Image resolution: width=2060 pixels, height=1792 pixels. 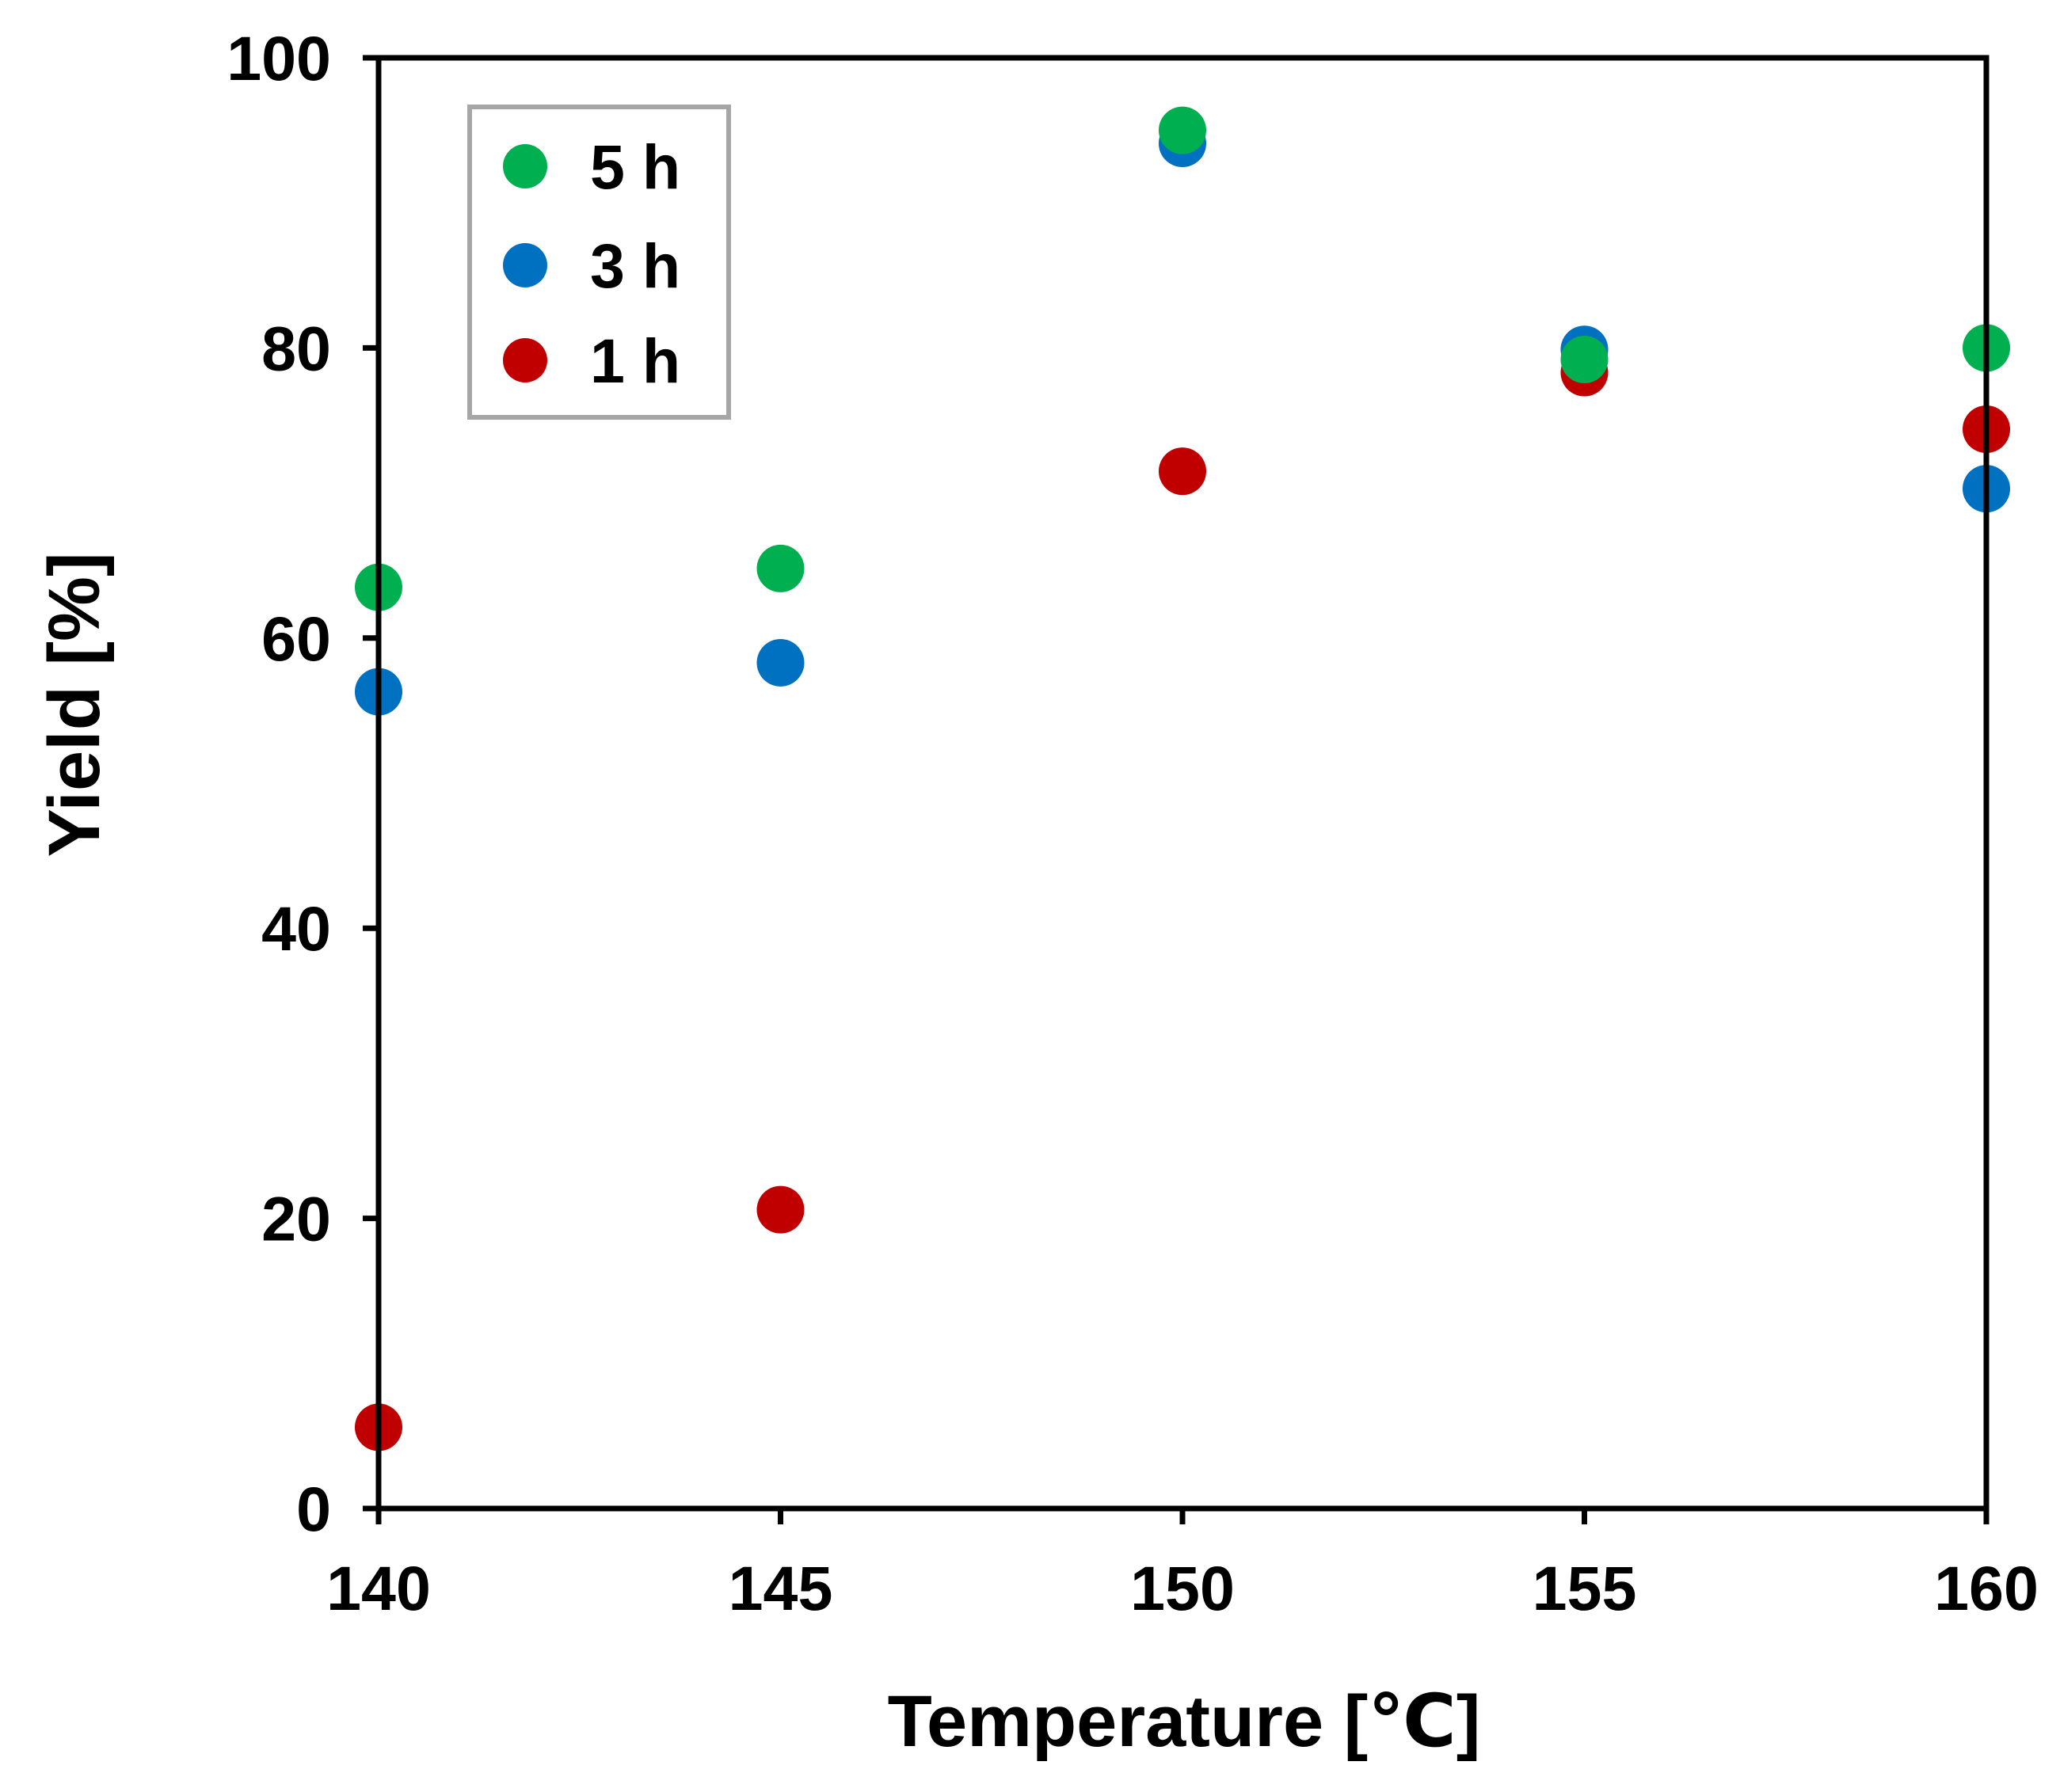 What do you see at coordinates (525, 166) in the screenshot?
I see `legend-marker-5h` at bounding box center [525, 166].